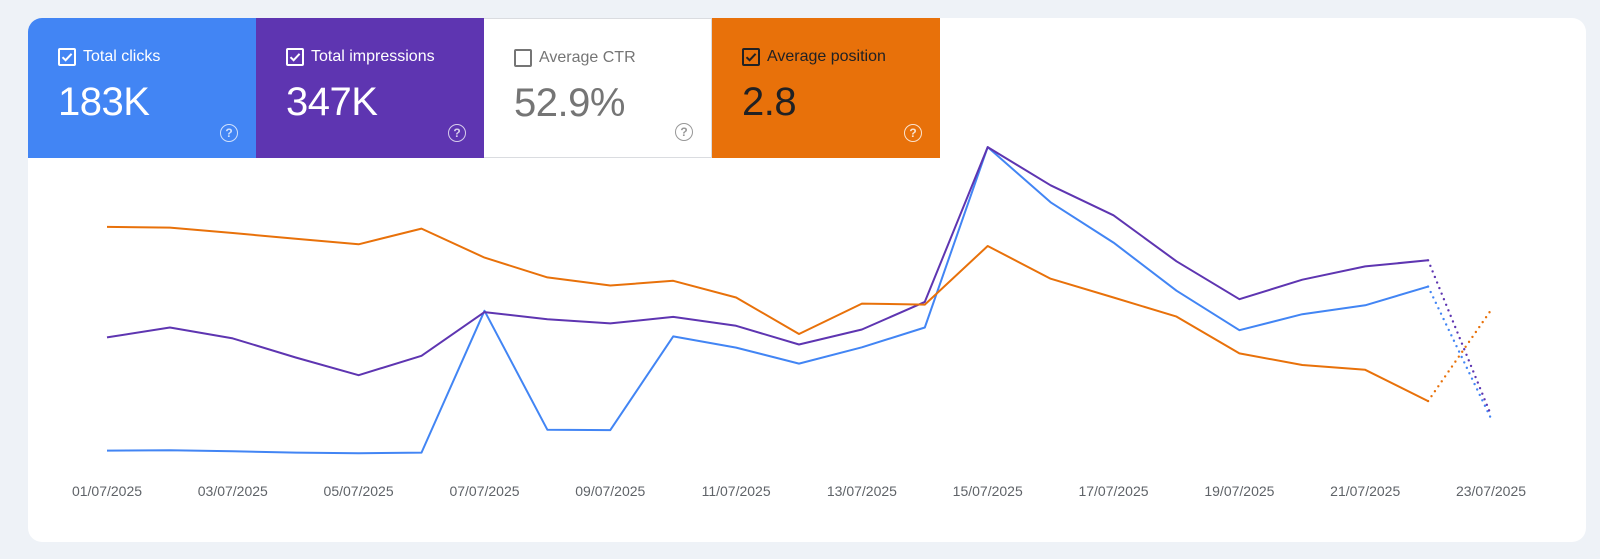 This screenshot has height=559, width=1600. What do you see at coordinates (610, 491) in the screenshot?
I see `x-tick-label: 09/07/2025` at bounding box center [610, 491].